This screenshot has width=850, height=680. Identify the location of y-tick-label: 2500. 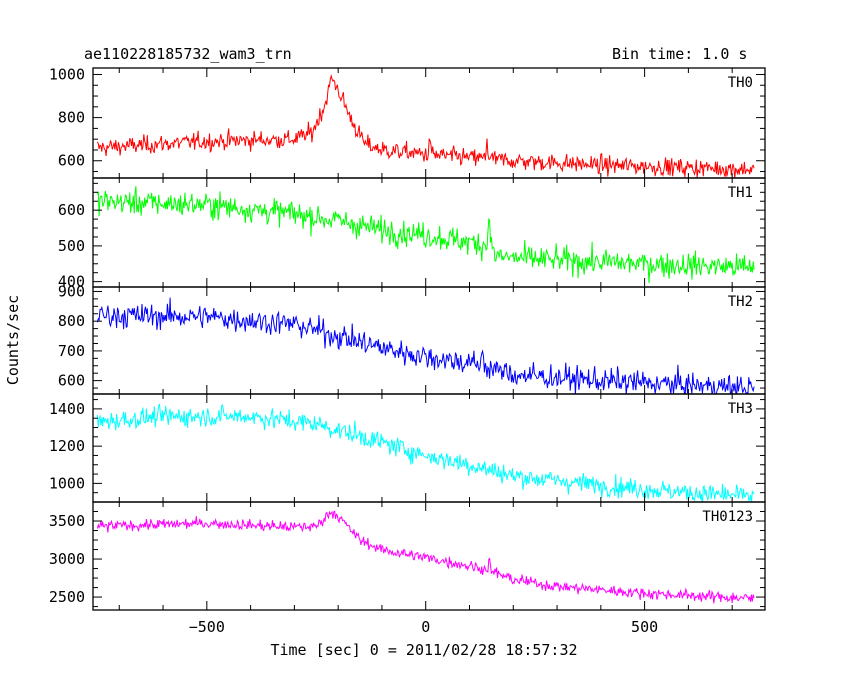
(67, 597).